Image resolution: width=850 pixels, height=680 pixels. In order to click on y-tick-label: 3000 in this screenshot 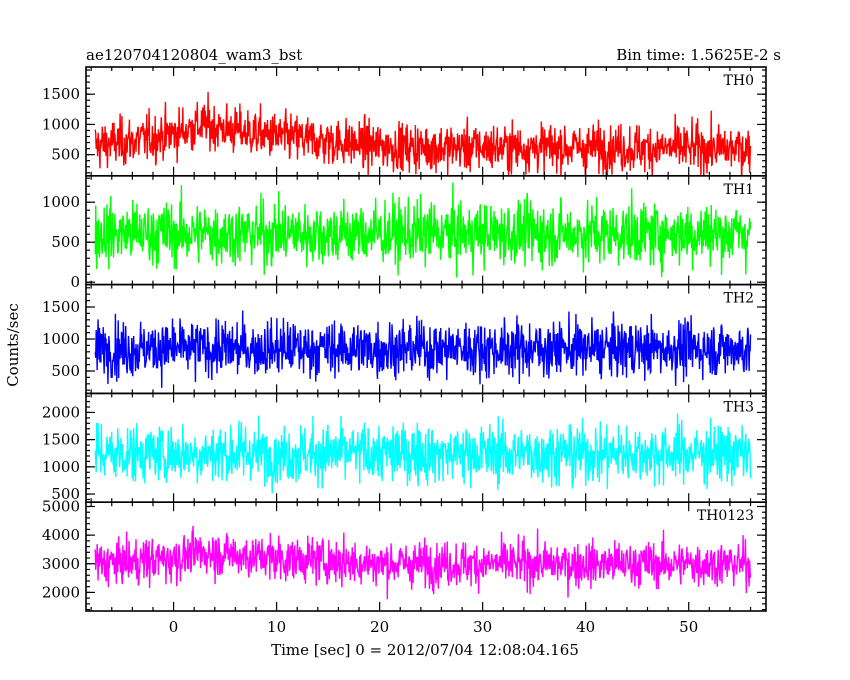, I will do `click(61, 564)`.